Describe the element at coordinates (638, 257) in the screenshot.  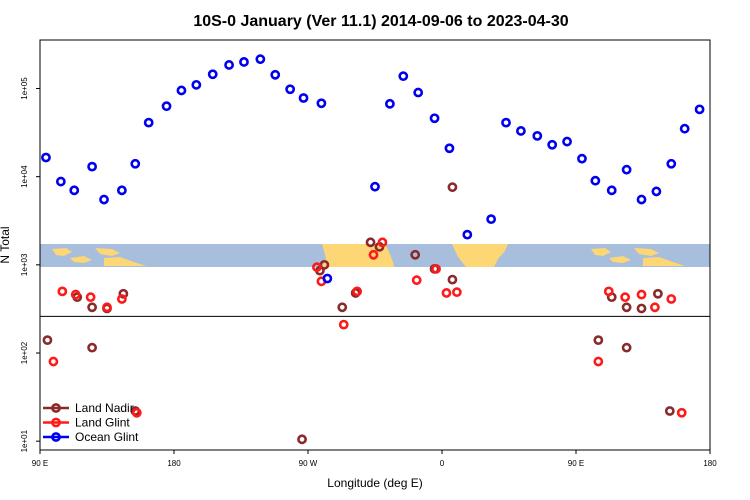
I see `land-shape-maritime-continent-repeat` at that location.